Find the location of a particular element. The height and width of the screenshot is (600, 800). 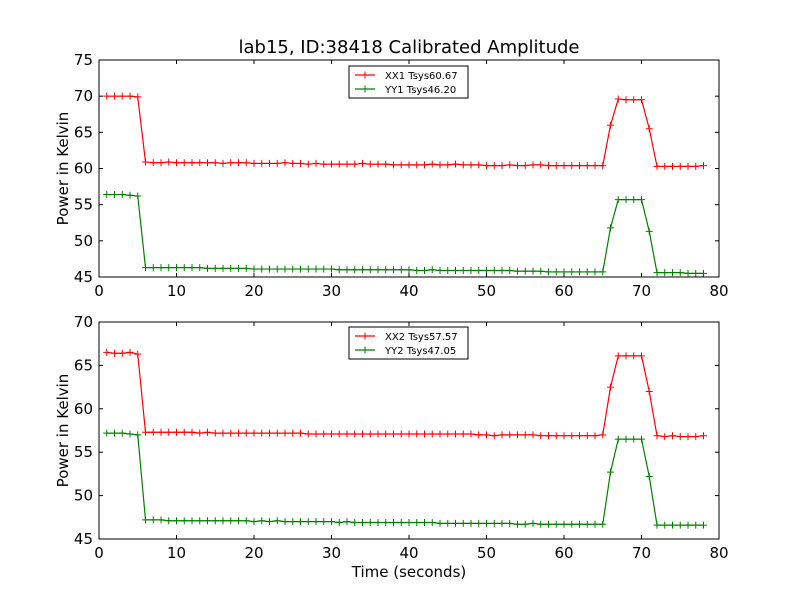

y-tick-label: 65 is located at coordinates (83, 132).